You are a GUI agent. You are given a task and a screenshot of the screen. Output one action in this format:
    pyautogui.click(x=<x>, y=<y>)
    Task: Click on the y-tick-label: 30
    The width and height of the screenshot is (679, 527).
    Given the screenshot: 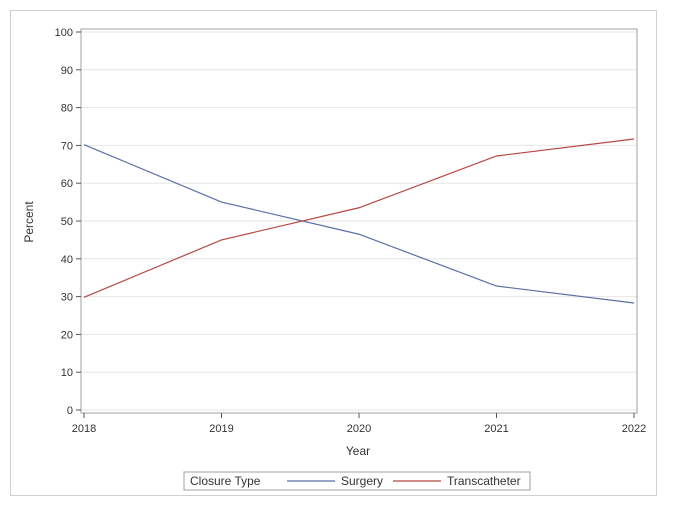 What is the action you would take?
    pyautogui.click(x=67, y=298)
    